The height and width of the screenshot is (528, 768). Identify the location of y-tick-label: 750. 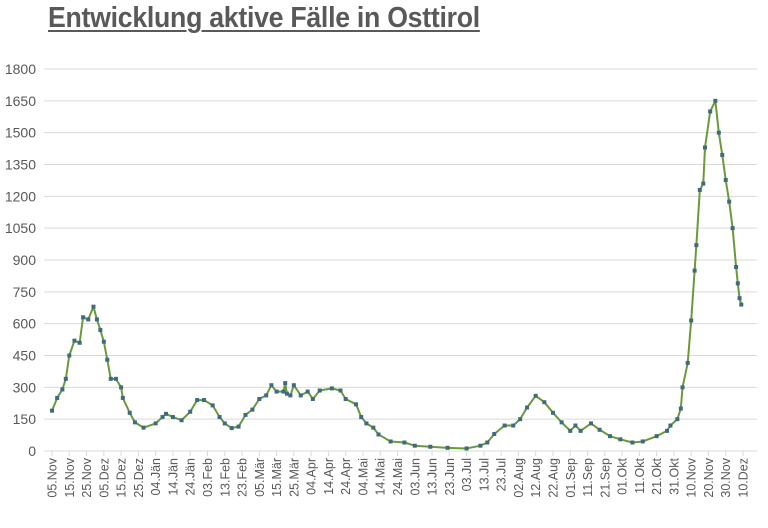
(25, 292).